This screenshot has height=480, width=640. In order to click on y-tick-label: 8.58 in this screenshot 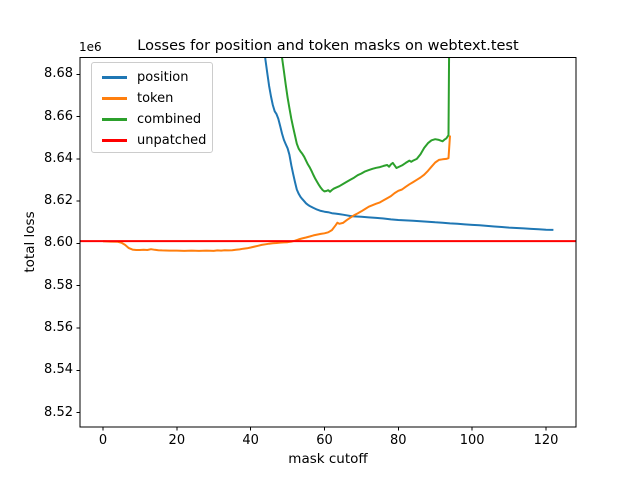, I will do `click(58, 285)`.